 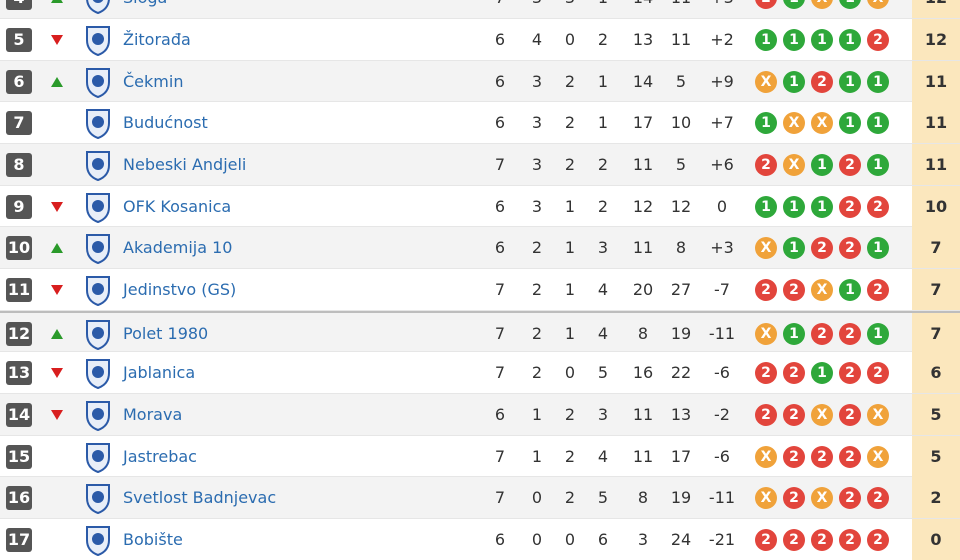 I want to click on stat-gf: 3, so click(x=643, y=540).